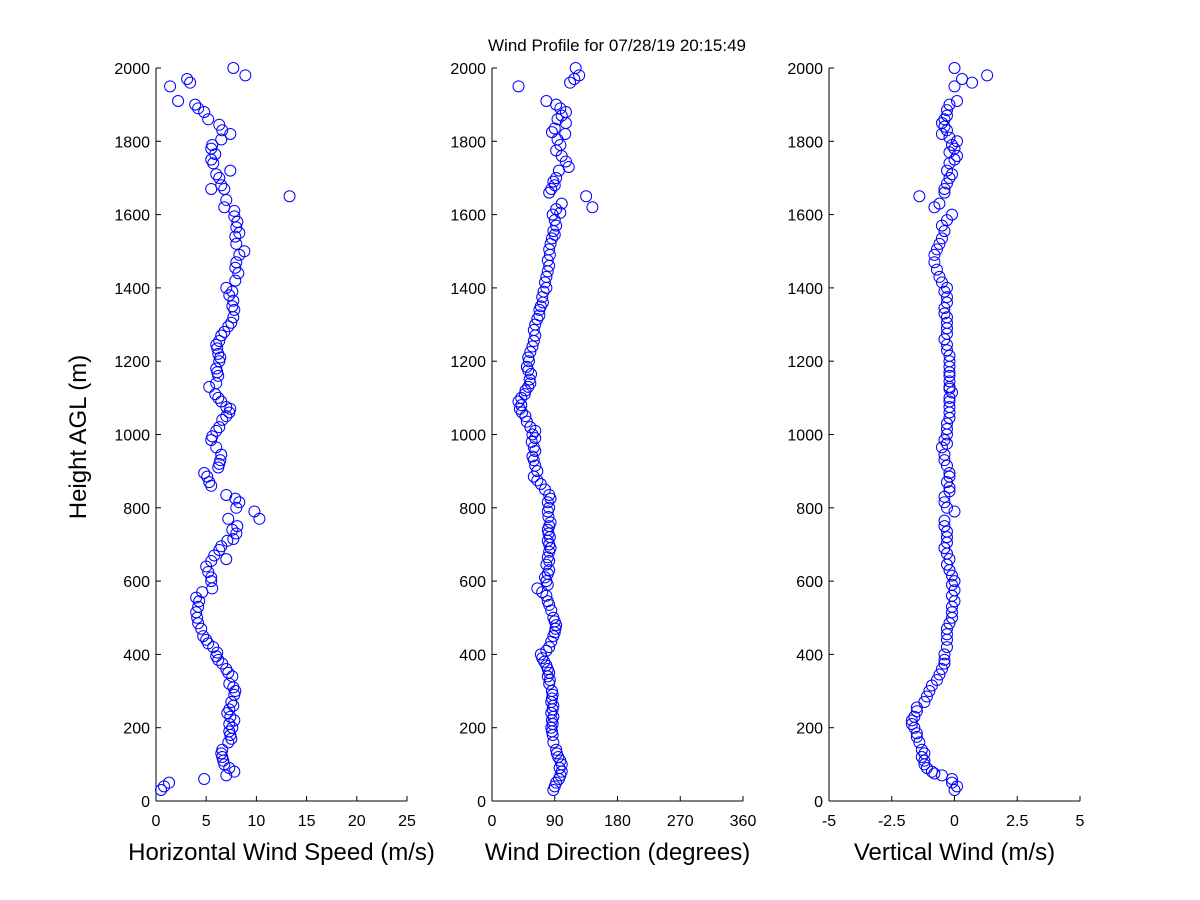  What do you see at coordinates (156, 821) in the screenshot?
I see `x-tick-label: 0` at bounding box center [156, 821].